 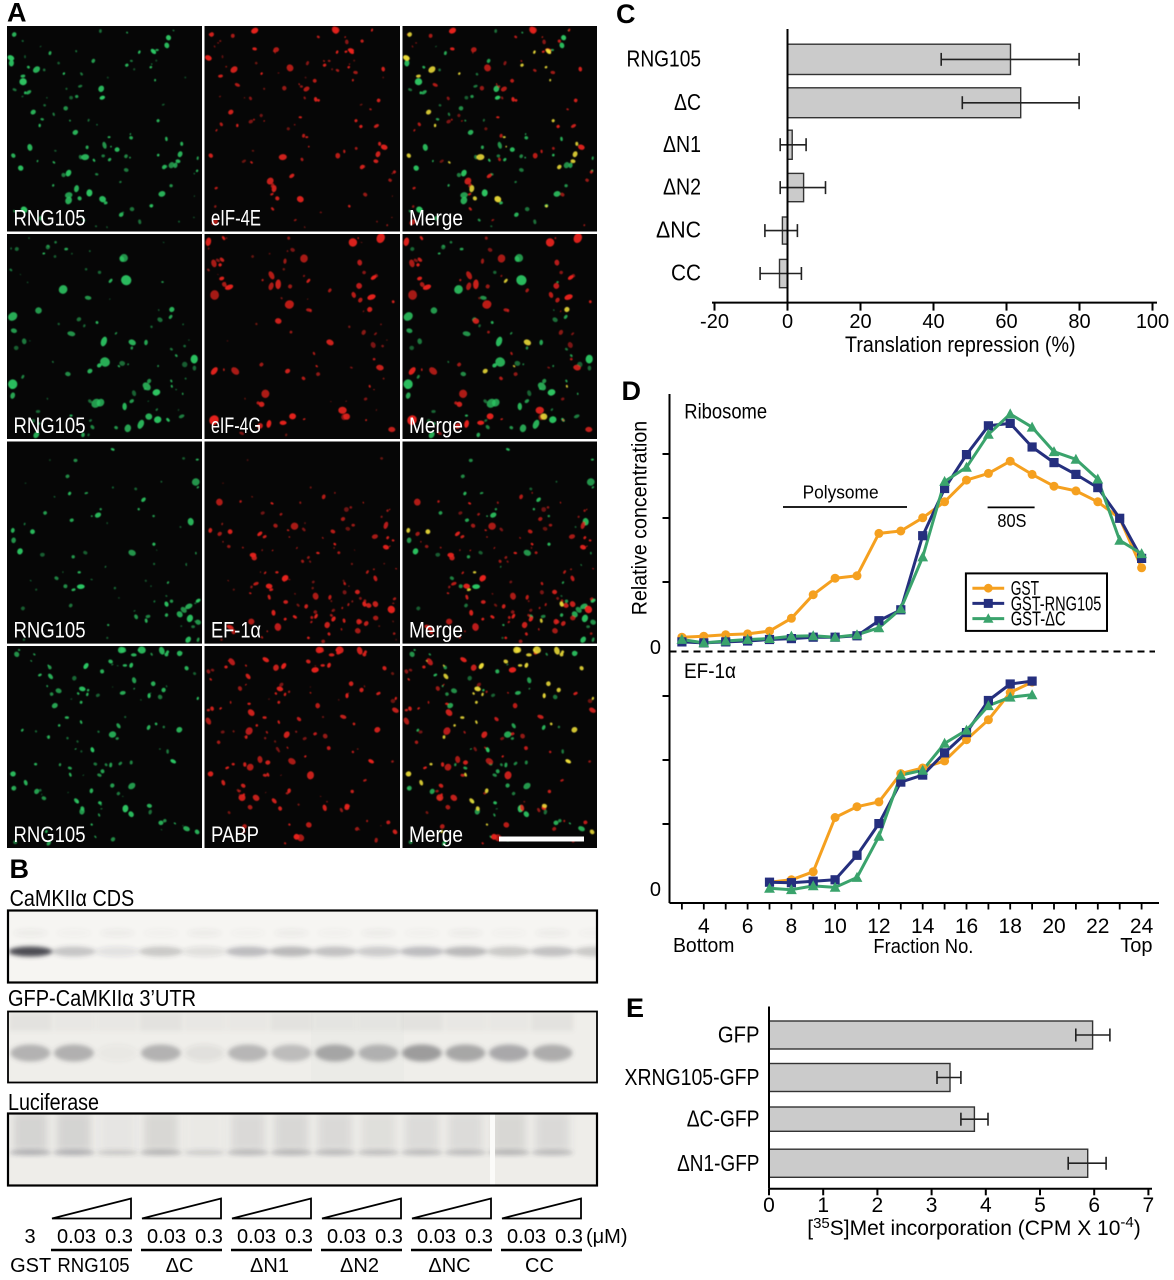 What do you see at coordinates (236, 218) in the screenshot?
I see `svg-text: eIF-4E` at bounding box center [236, 218].